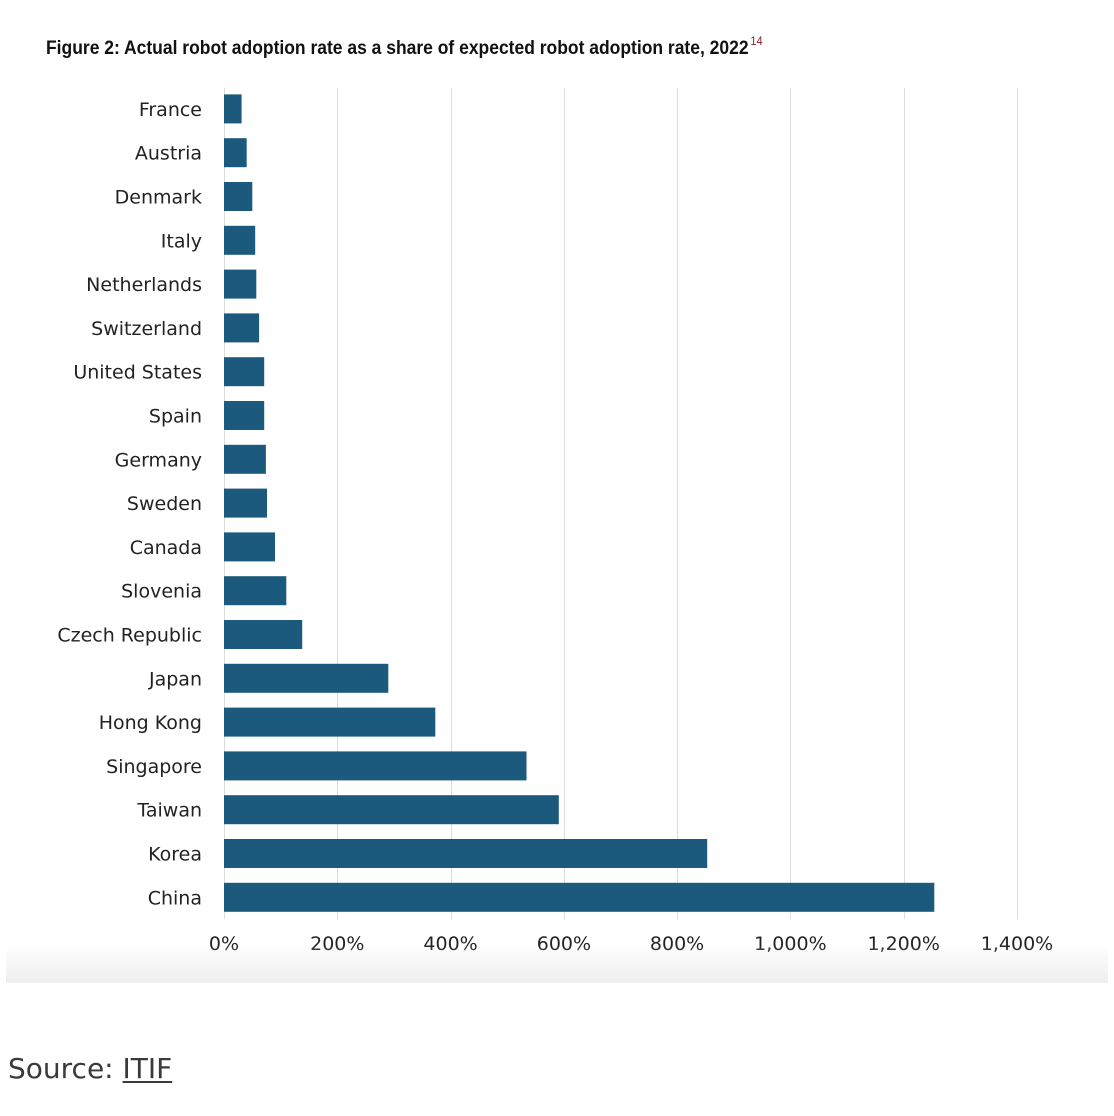 The image size is (1114, 1116). I want to click on footnote-reference: 14, so click(756, 41).